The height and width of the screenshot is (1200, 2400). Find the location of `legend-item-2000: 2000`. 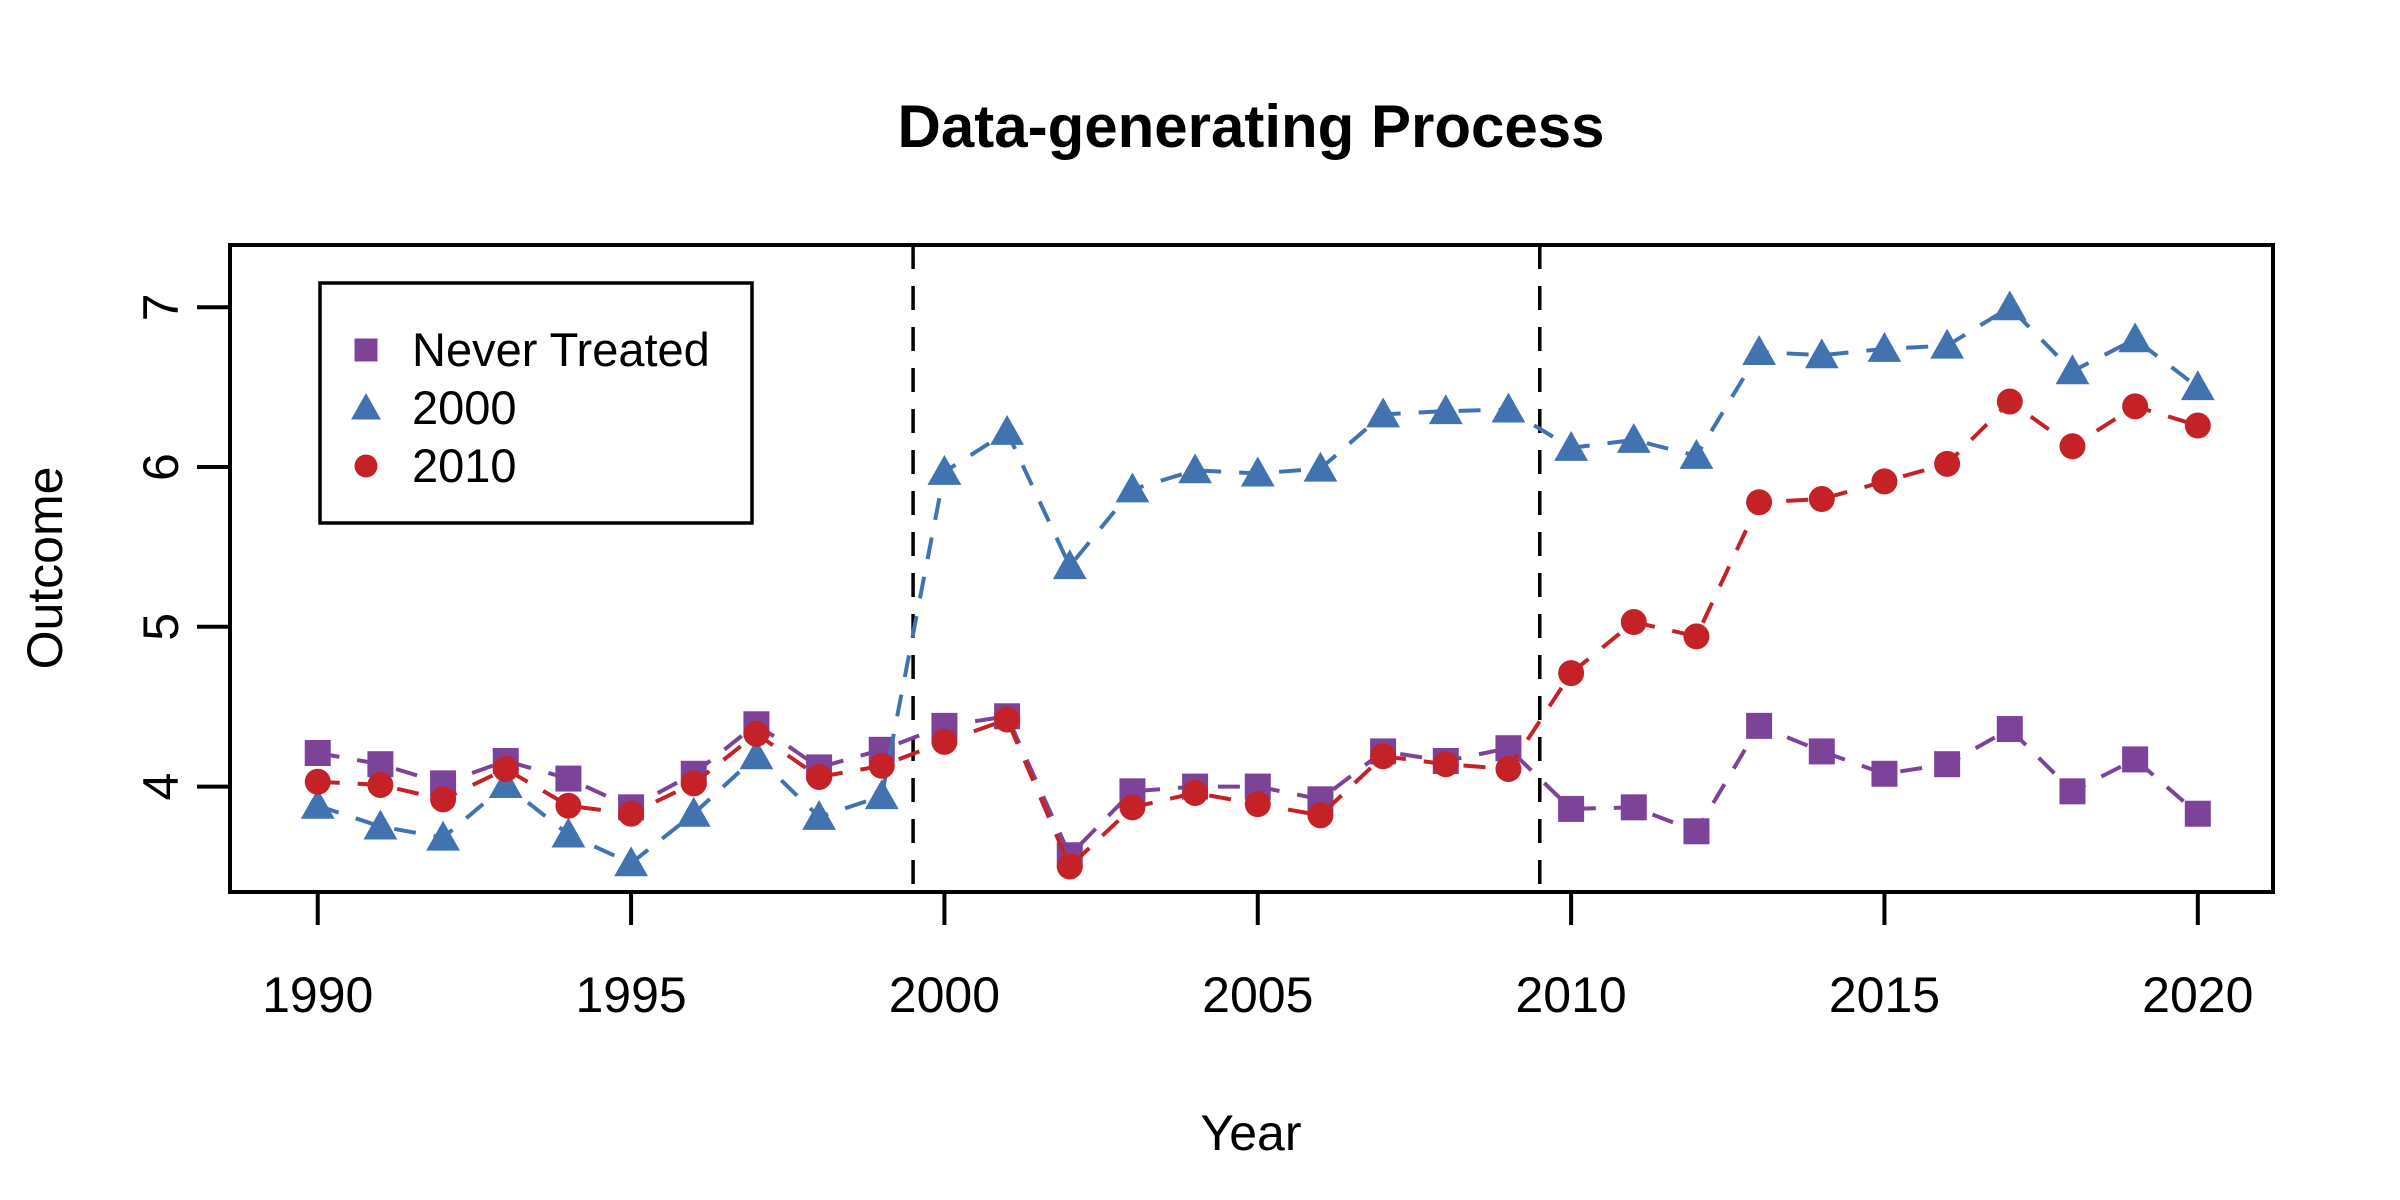

legend-item-2000: 2000 is located at coordinates (434, 407).